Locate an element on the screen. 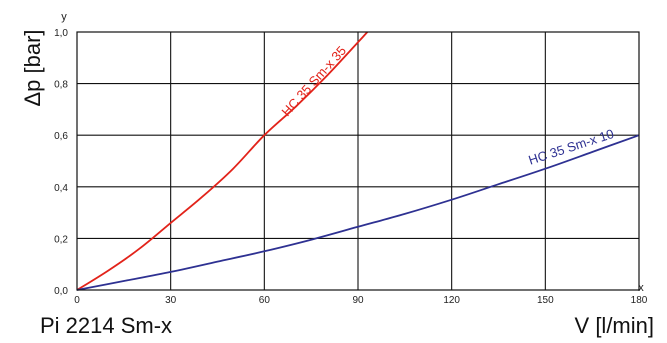 Image resolution: width=667 pixels, height=343 pixels. y-tick-label: 0,8 is located at coordinates (61, 85).